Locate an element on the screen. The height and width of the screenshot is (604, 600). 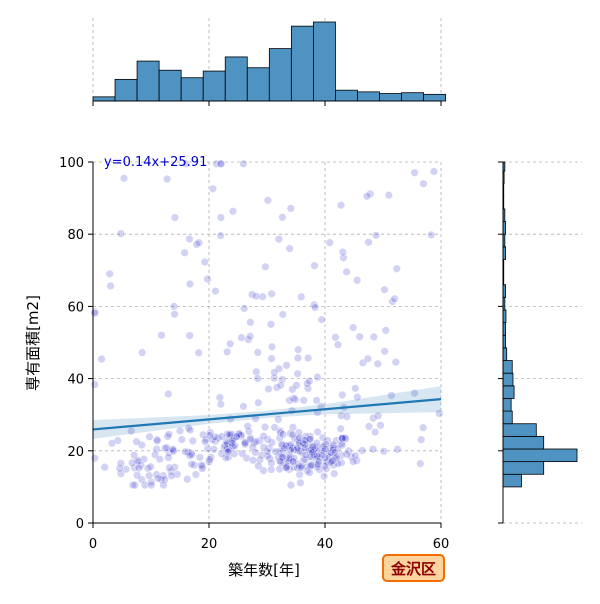
right-marginal-histogram is located at coordinates (540, 324).